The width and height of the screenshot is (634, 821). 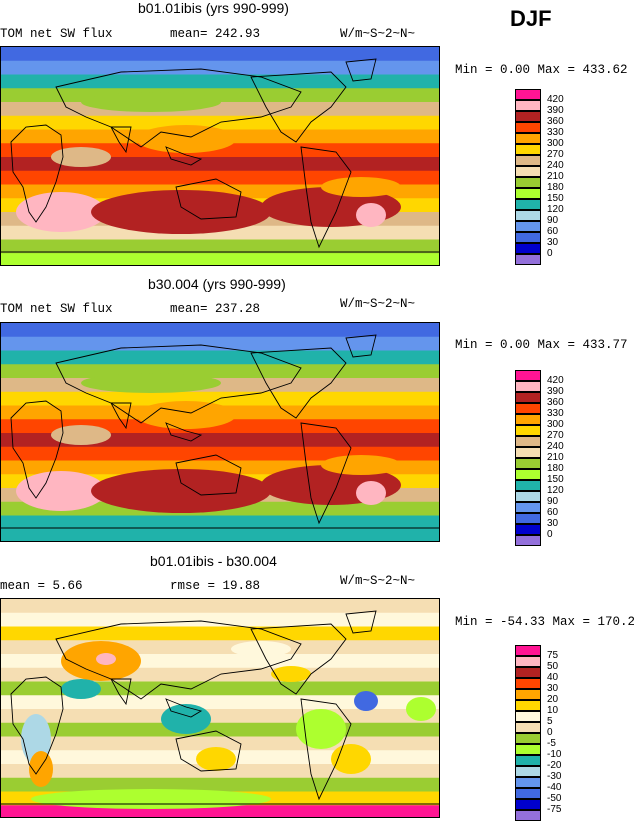 I want to click on panel-1-range-label: Min = 0.00 Max = 433.62, so click(x=541, y=70).